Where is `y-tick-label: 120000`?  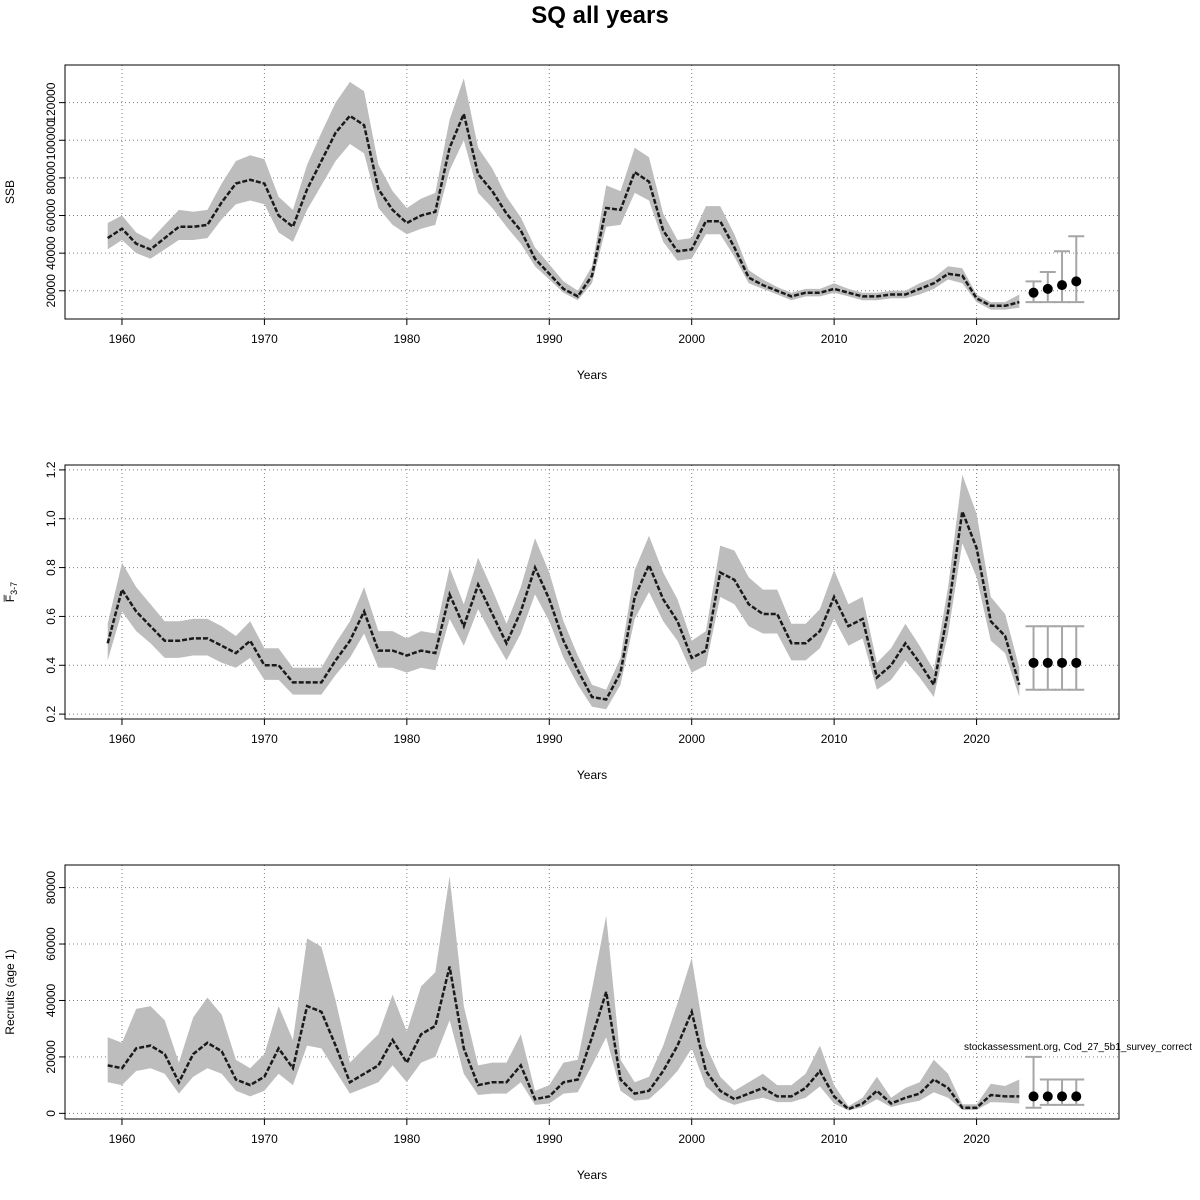
y-tick-label: 120000 is located at coordinates (51, 102).